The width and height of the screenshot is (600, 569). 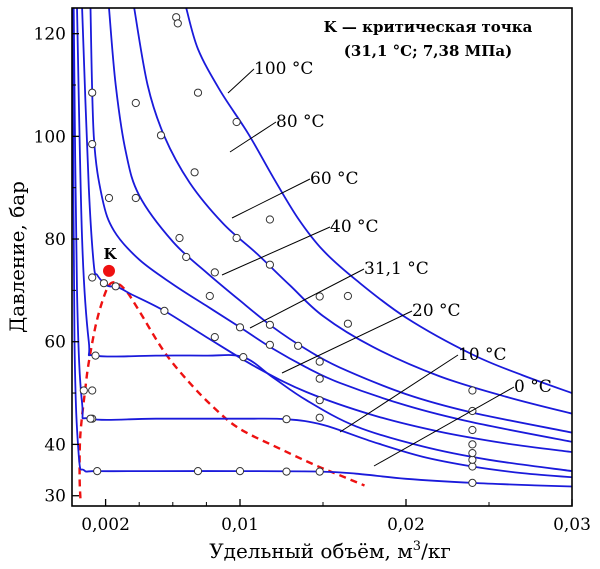 I want to click on y-tick-label: 120, so click(x=50, y=35).